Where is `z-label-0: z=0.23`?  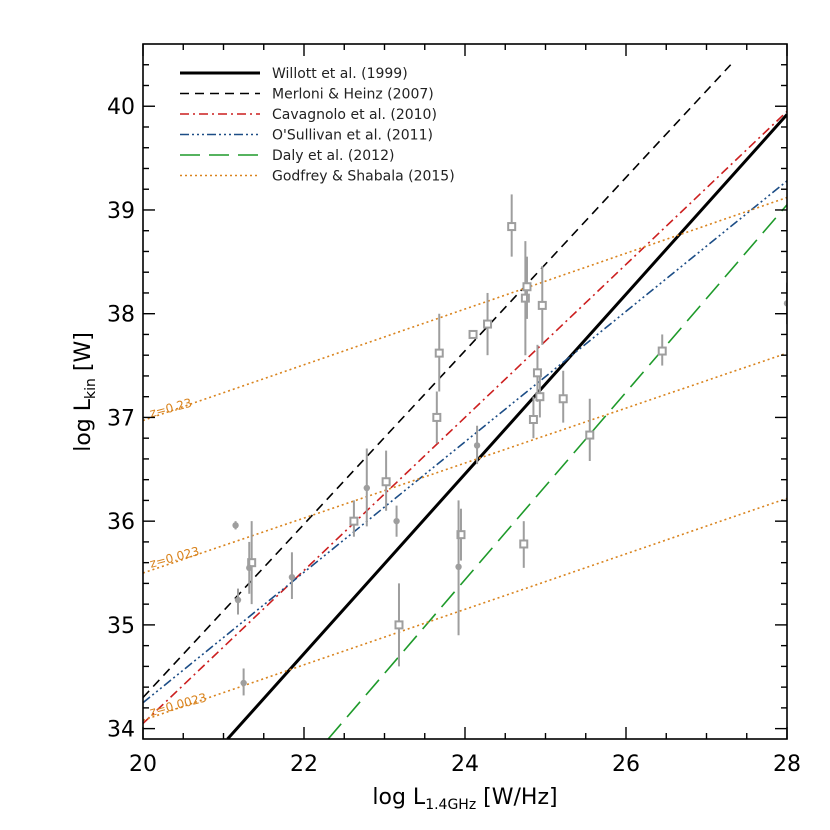
z-label-0: z=0.23 is located at coordinates (170, 408).